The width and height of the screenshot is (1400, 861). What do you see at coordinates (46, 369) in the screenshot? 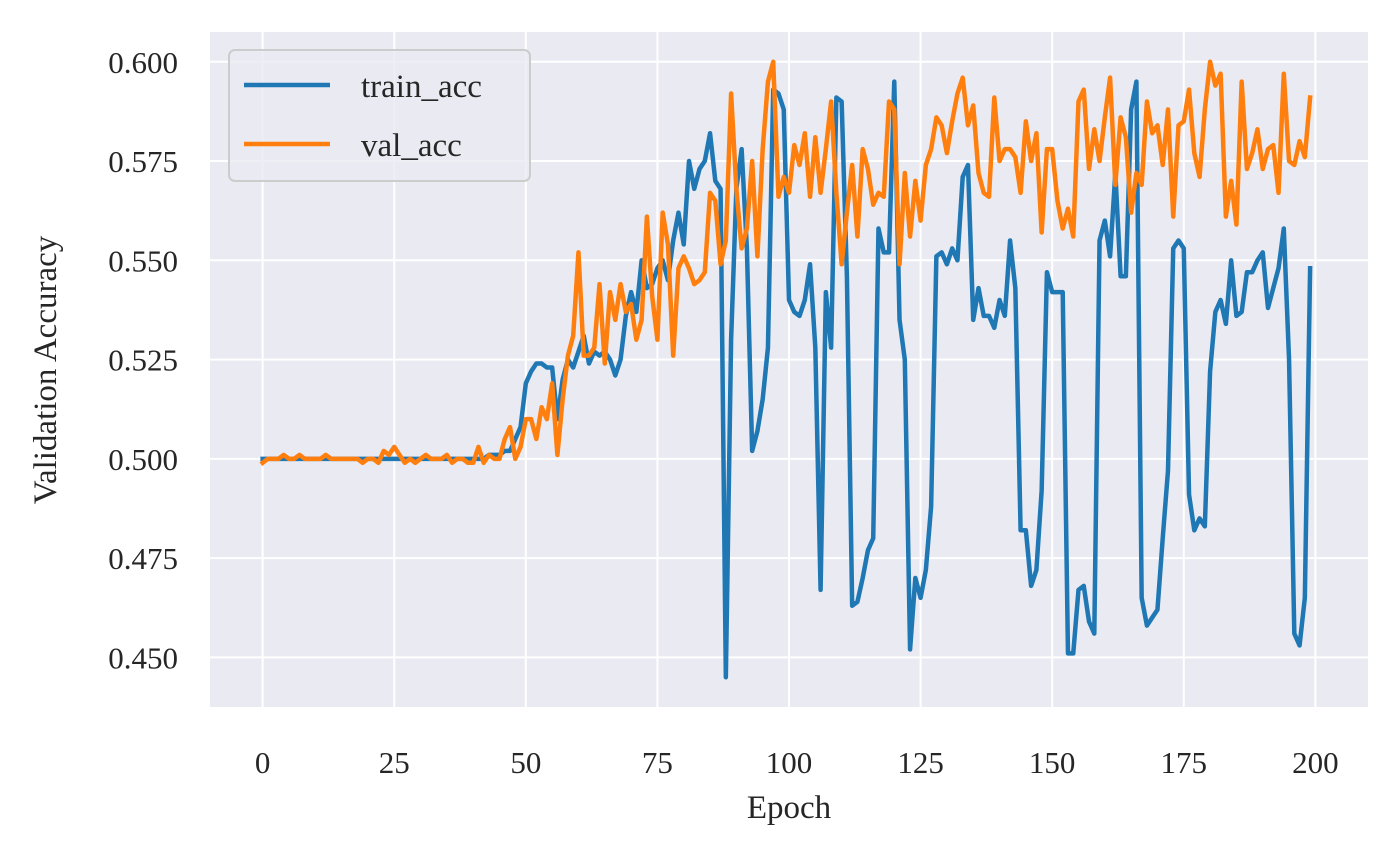
I see `y-axis-label: Validation Accuracy` at bounding box center [46, 369].